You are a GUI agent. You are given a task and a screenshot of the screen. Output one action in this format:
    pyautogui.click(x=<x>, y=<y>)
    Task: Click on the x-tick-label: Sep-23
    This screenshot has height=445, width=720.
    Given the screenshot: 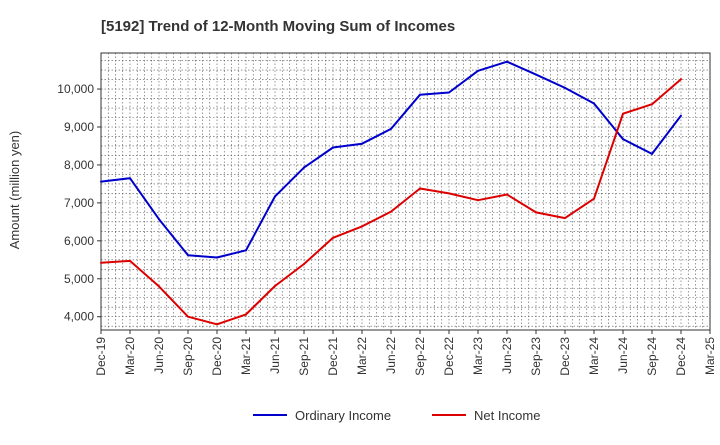 What is the action you would take?
    pyautogui.click(x=536, y=356)
    